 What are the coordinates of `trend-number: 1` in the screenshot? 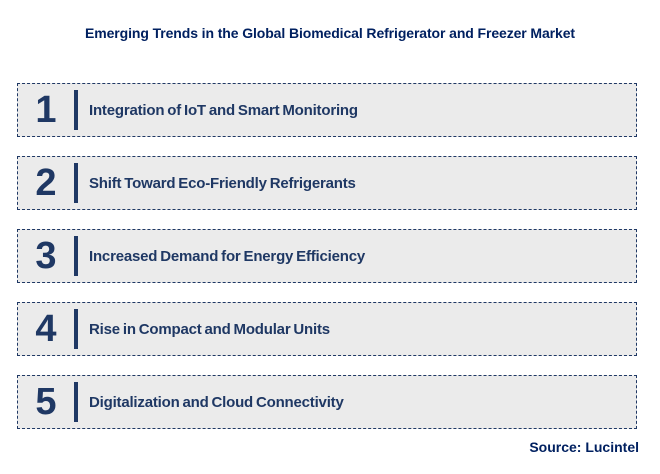 It's located at (46, 110).